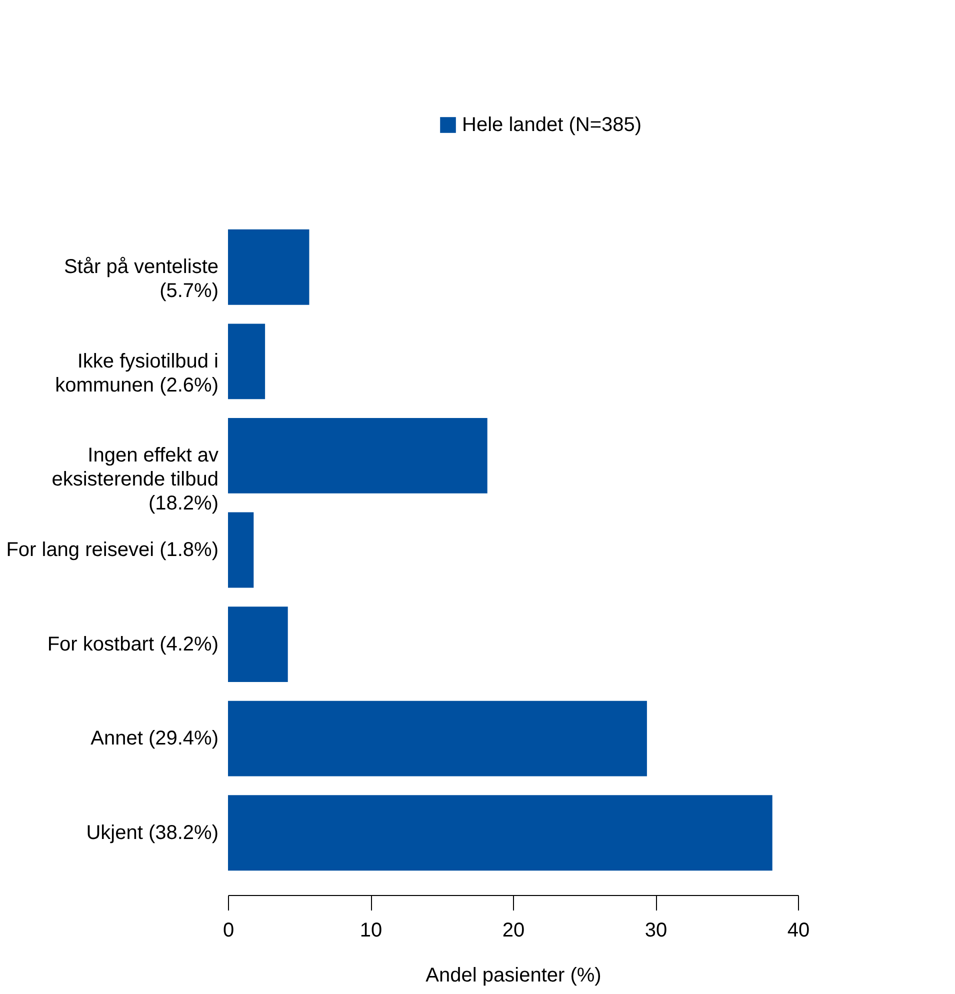 Image resolution: width=955 pixels, height=994 pixels. What do you see at coordinates (112, 550) in the screenshot?
I see `y-tick-label: For lang reisevei (1.8%)` at bounding box center [112, 550].